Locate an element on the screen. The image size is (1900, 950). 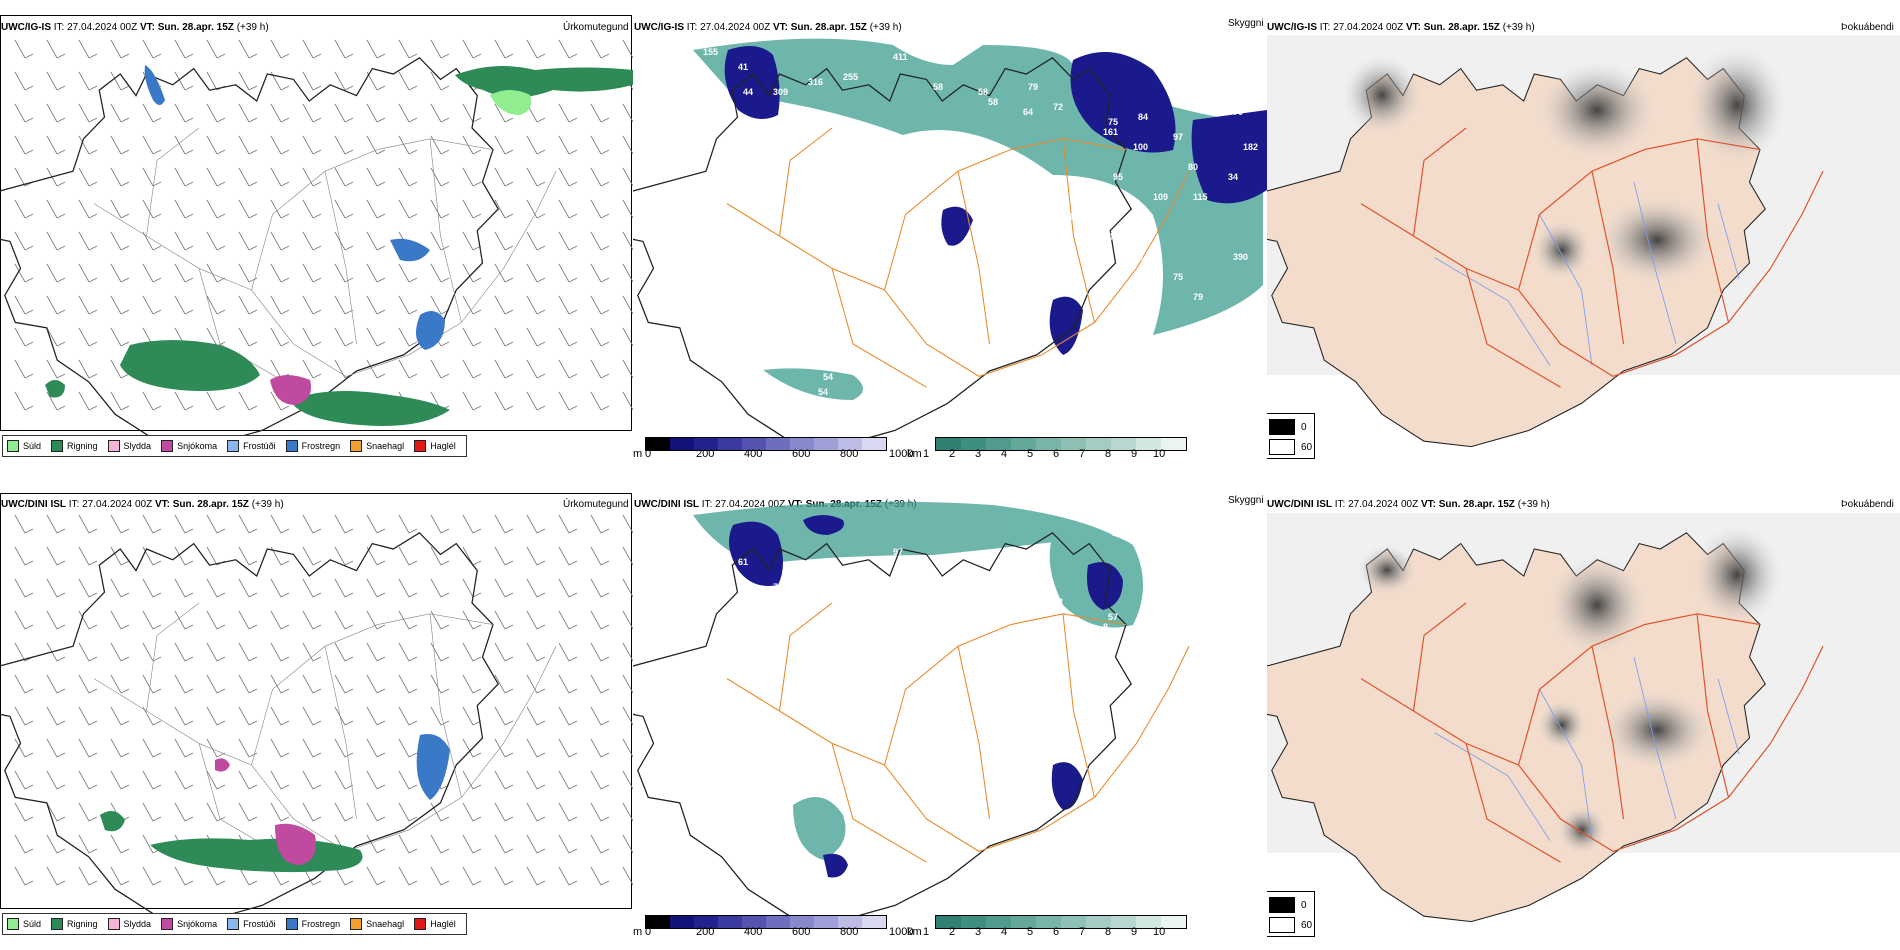
ceiling-label: 161 is located at coordinates (1110, 132).